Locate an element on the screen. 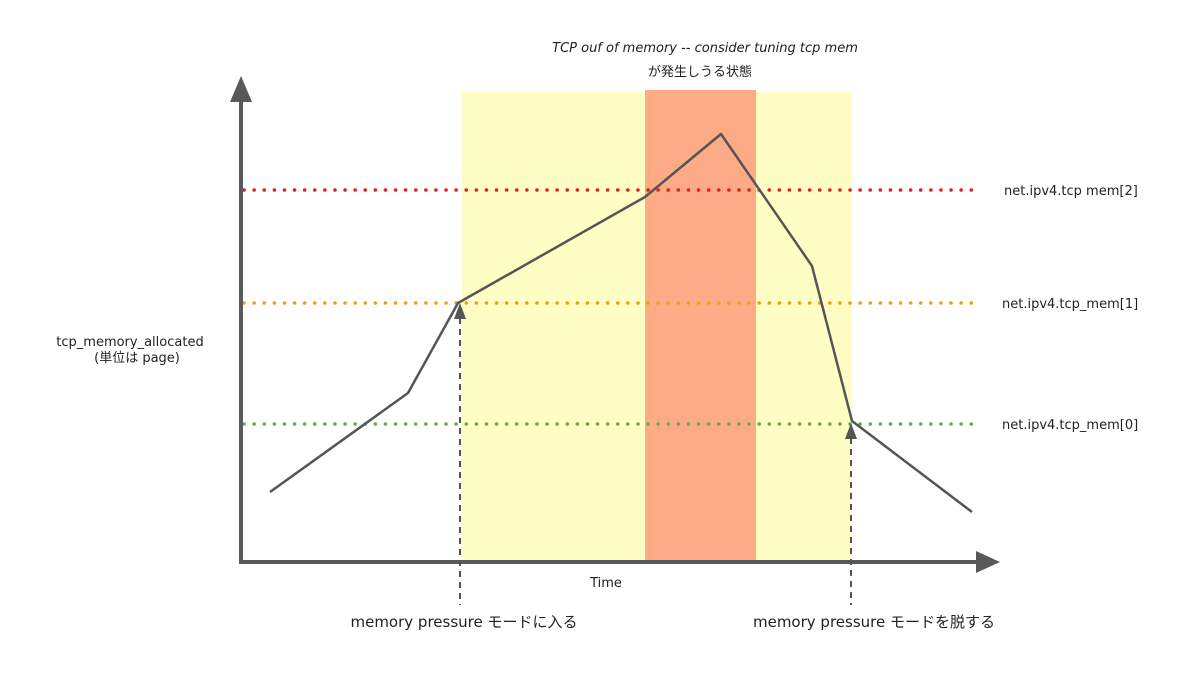 The image size is (1200, 675). exit-pressure-arrow-icon is located at coordinates (851, 431).